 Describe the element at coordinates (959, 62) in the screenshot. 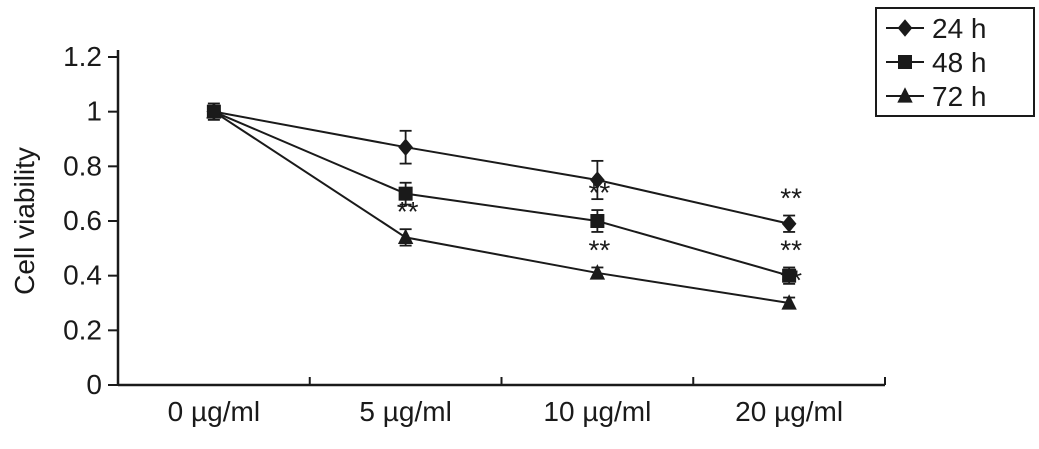

I see `legend-label: 48 h` at that location.